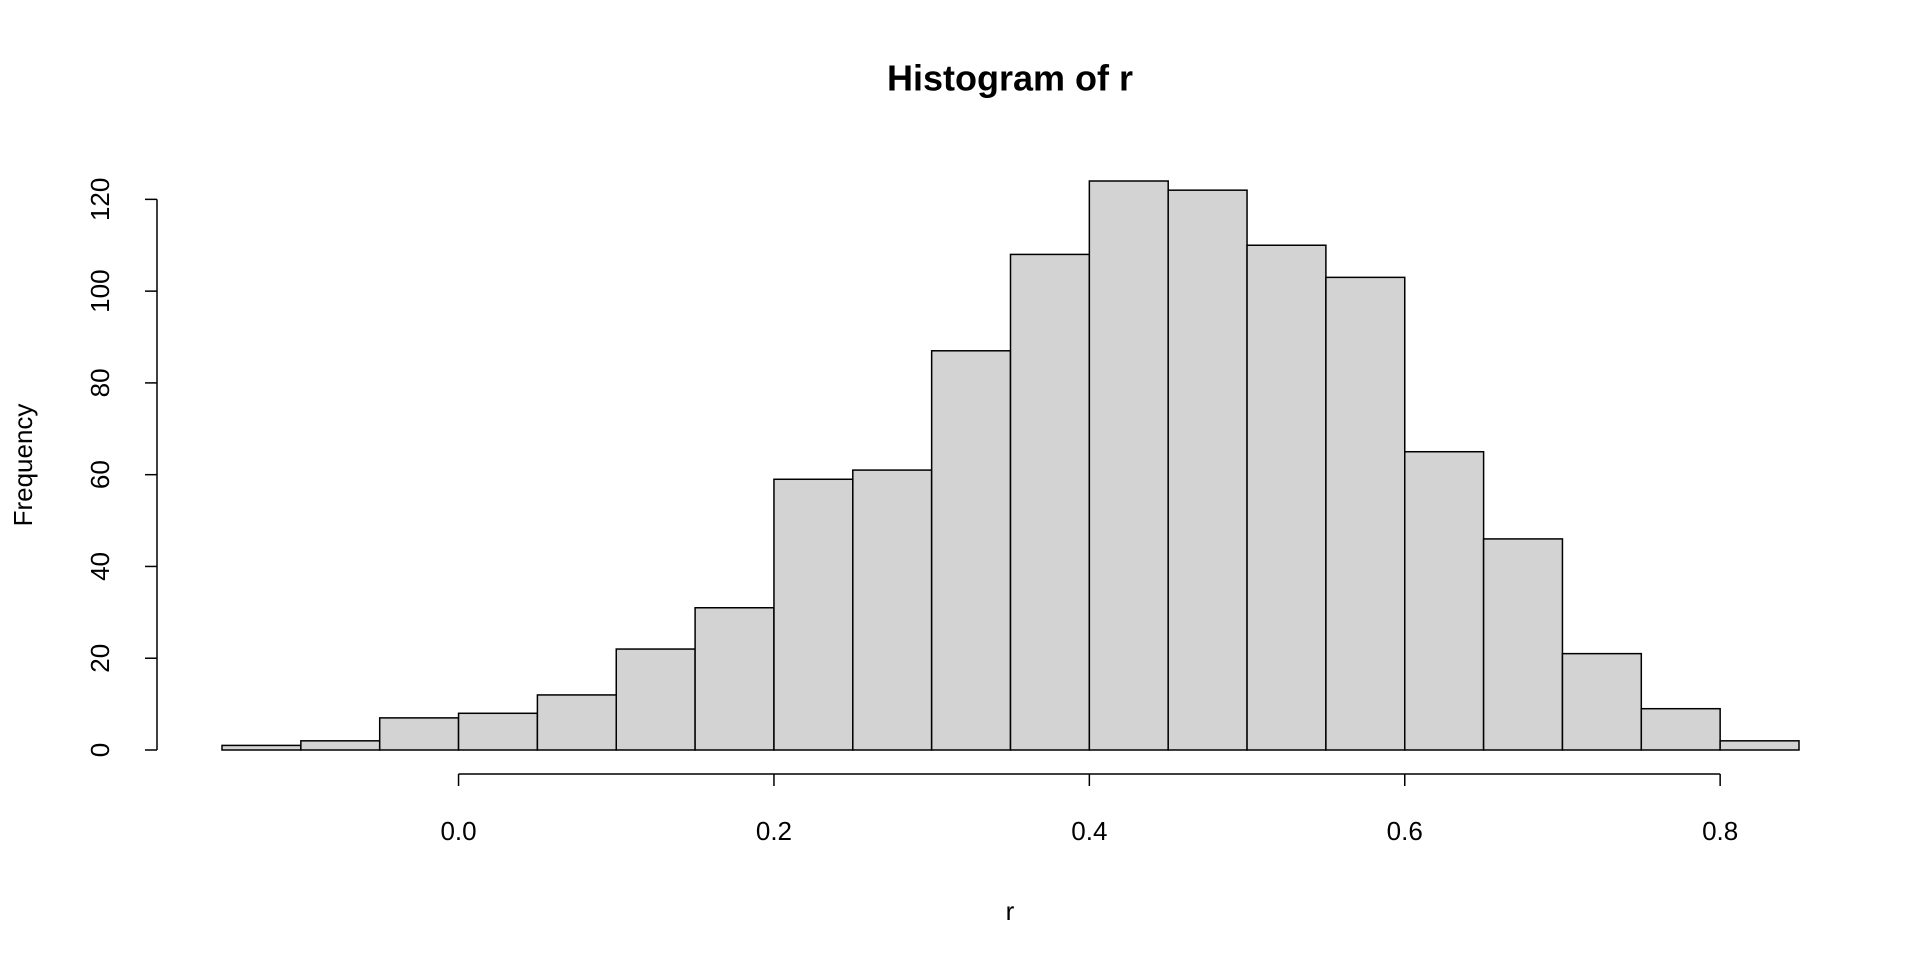 The image size is (1920, 960). Describe the element at coordinates (1010, 78) in the screenshot. I see `chart-title: Histogram of r` at that location.